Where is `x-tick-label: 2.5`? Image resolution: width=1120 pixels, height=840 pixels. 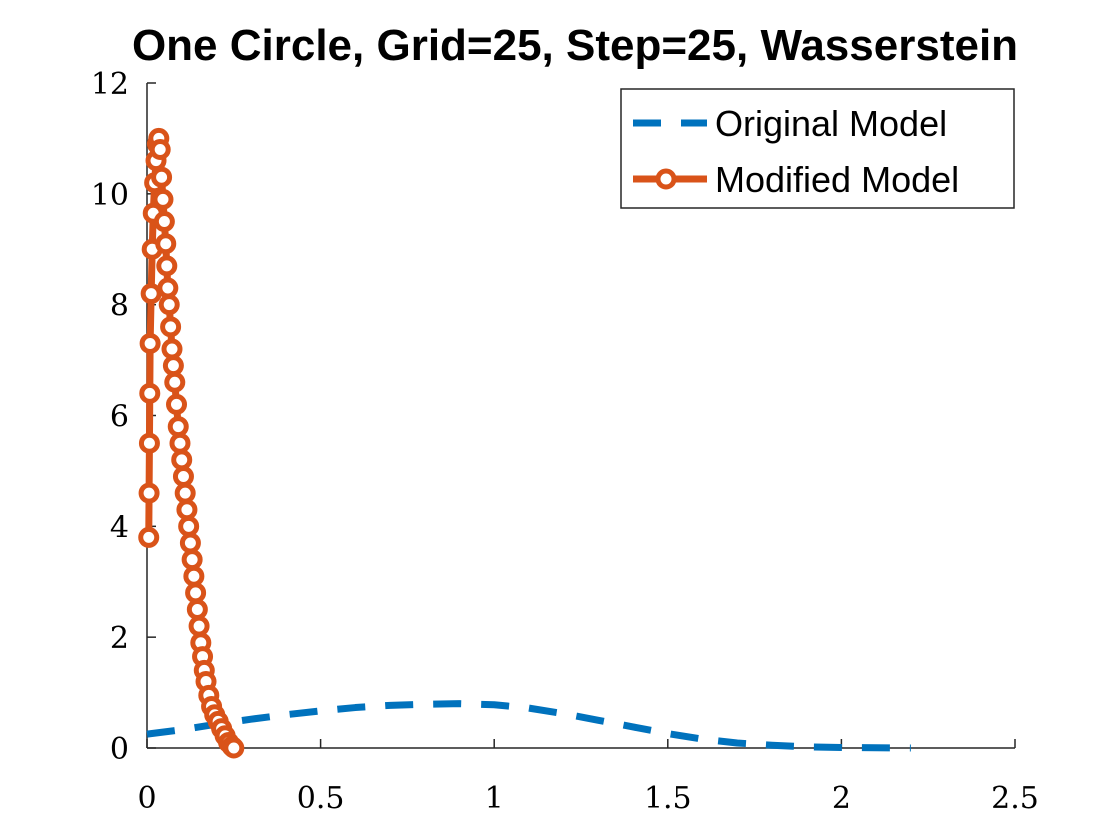
x-tick-label: 2.5 is located at coordinates (1015, 798).